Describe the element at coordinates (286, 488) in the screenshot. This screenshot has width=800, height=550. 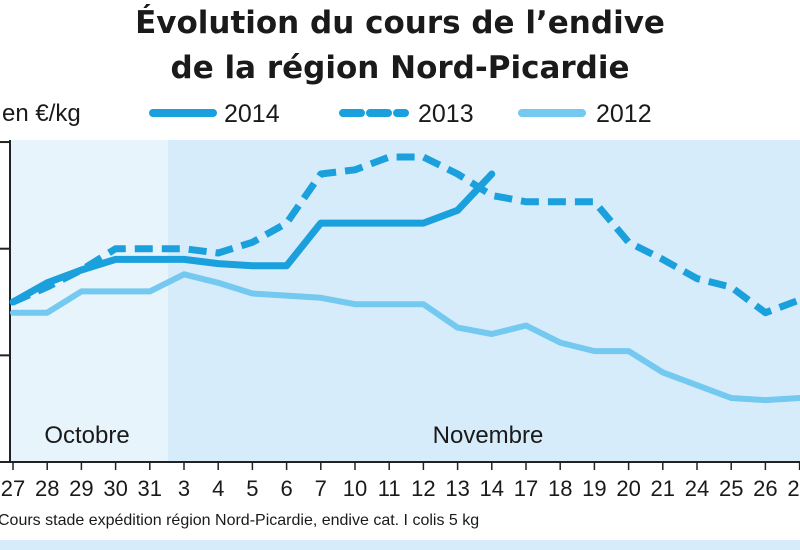
I see `x-tick-label-8: 6` at that location.